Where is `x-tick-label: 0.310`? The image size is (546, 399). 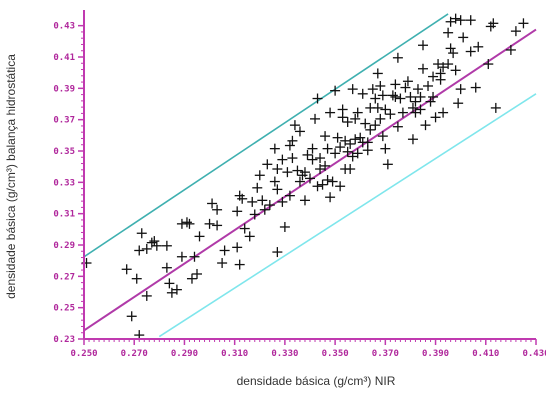 x-tick-label: 0.310 is located at coordinates (234, 354).